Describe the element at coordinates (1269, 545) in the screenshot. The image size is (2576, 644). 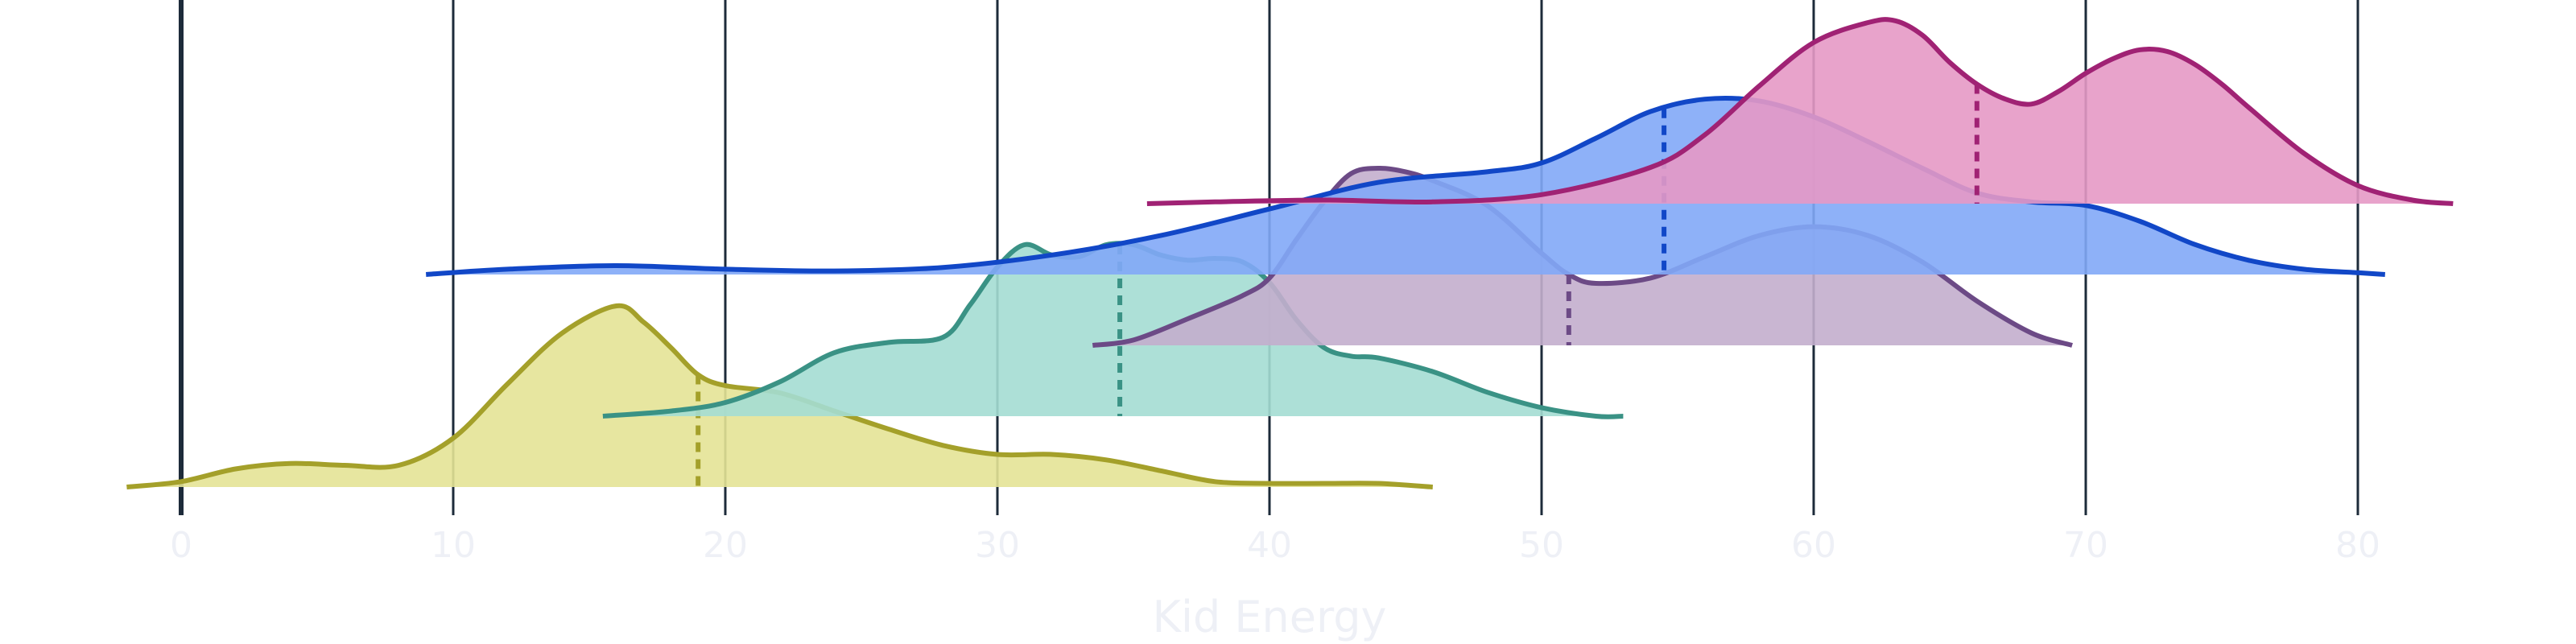
I see `x-tick-label-40: 40` at that location.